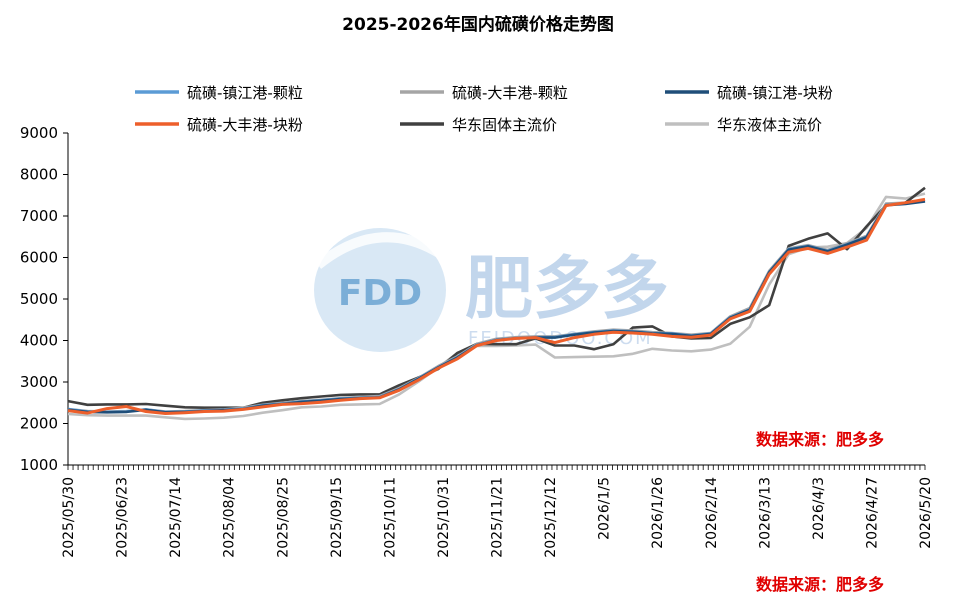 Image resolution: width=957 pixels, height=610 pixels. I want to click on x-tick-label: 2025/07/14, so click(176, 517).